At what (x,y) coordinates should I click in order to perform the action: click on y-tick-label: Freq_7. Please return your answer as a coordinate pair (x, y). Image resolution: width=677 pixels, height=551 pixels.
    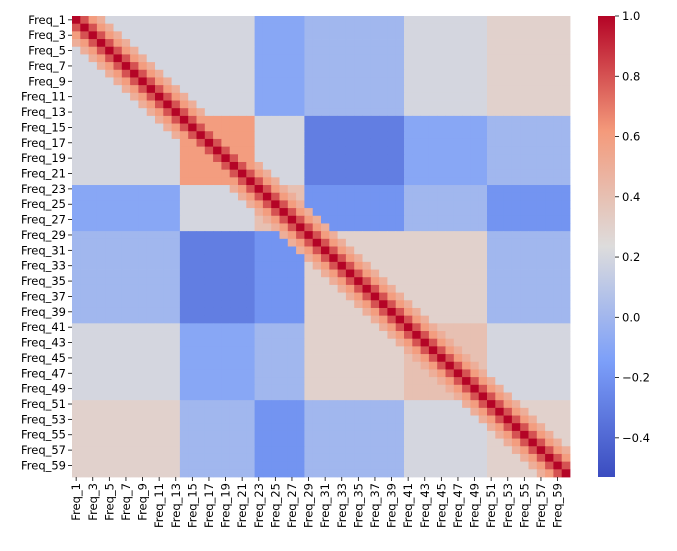
    Looking at the image, I should click on (47, 66).